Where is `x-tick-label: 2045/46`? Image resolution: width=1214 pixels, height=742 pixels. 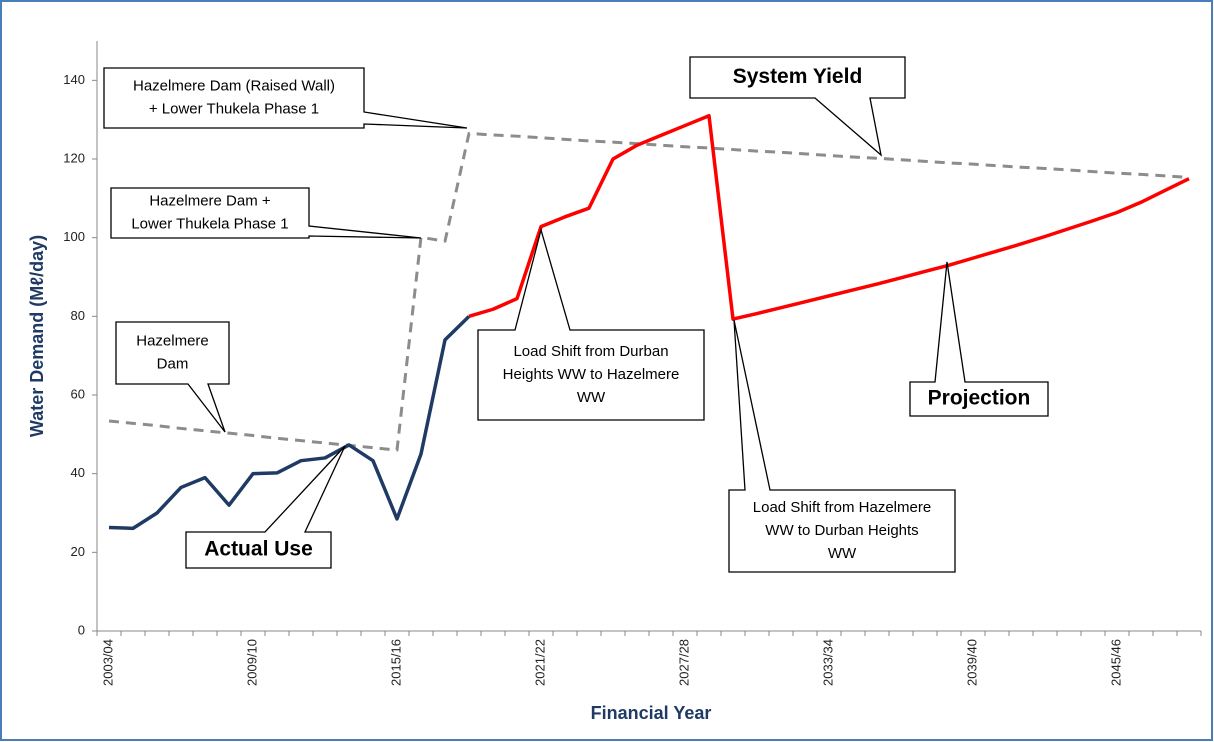
x-tick-label: 2045/46 is located at coordinates (1115, 662).